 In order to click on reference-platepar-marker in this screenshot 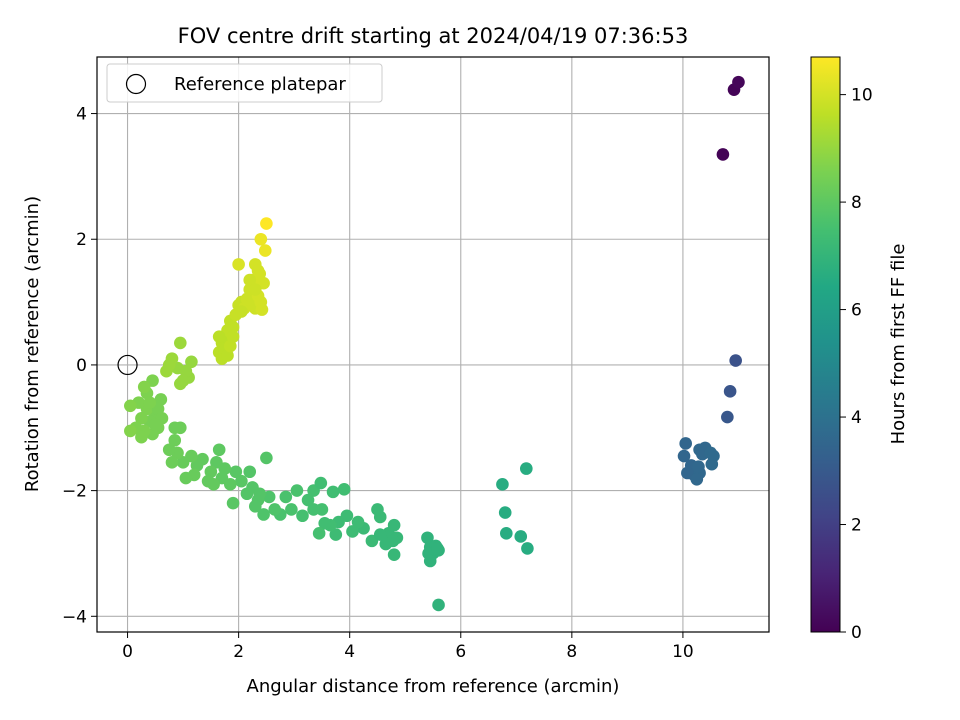, I will do `click(127, 365)`.